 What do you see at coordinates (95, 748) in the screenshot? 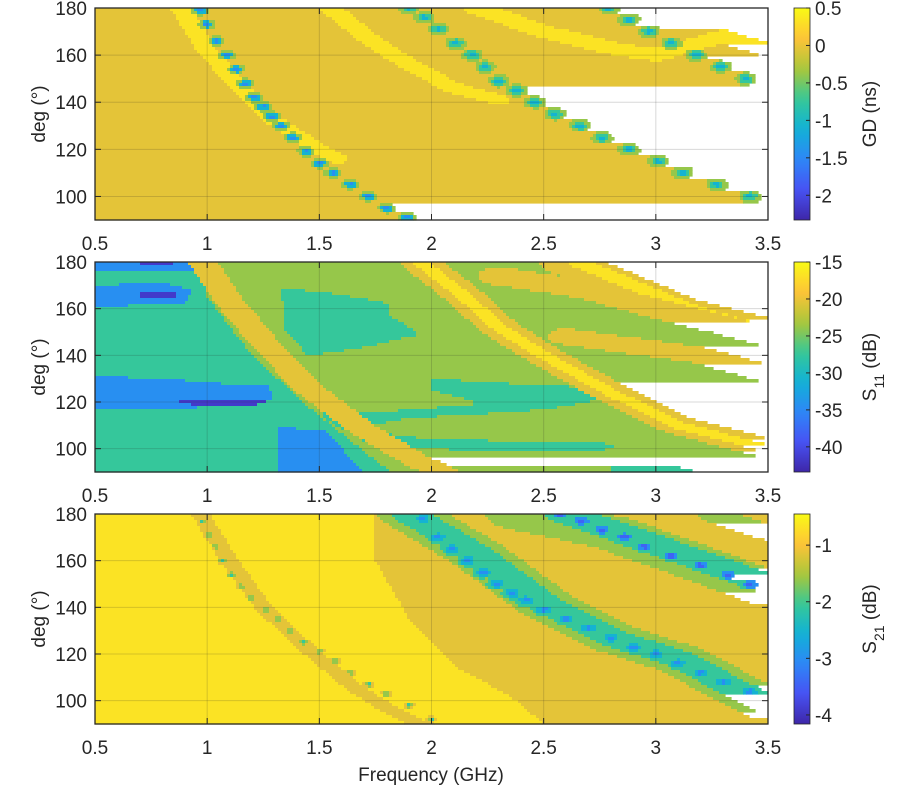
I see `x-tick-label: 0.5` at bounding box center [95, 748].